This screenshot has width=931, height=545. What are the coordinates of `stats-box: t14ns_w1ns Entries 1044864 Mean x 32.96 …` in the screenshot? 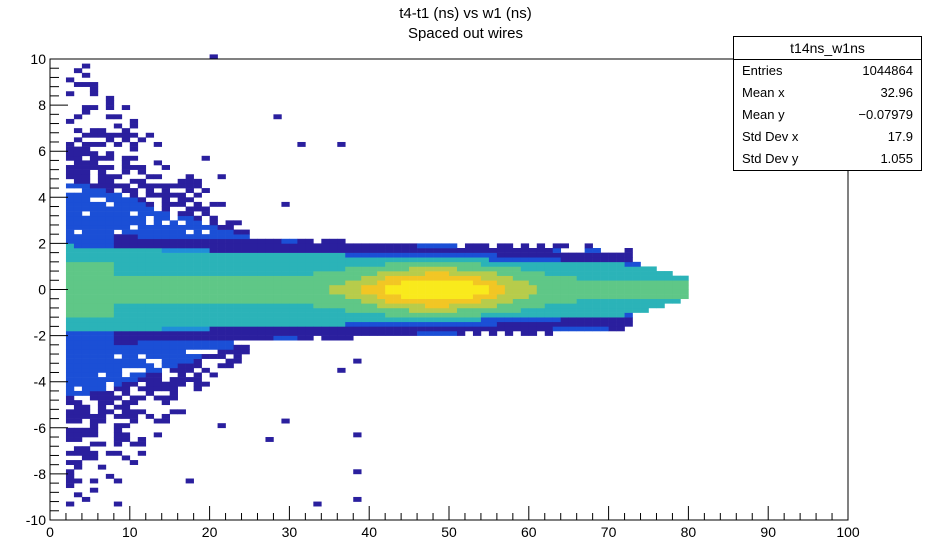 It's located at (827, 103).